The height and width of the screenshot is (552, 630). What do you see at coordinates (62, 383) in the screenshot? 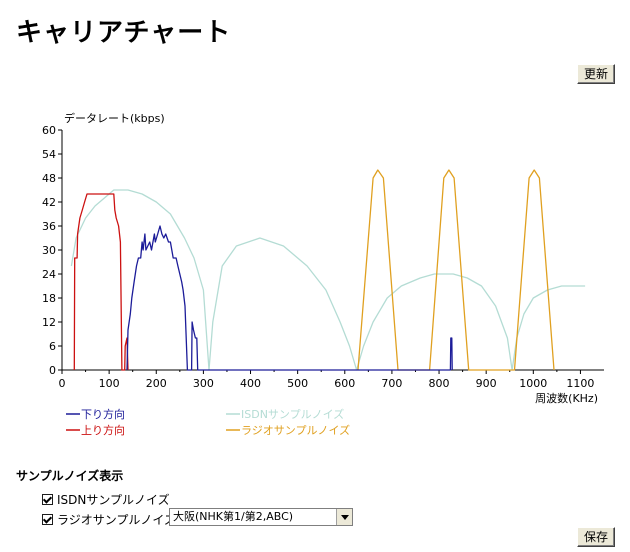
I see `x-tick-label: 0` at bounding box center [62, 383].